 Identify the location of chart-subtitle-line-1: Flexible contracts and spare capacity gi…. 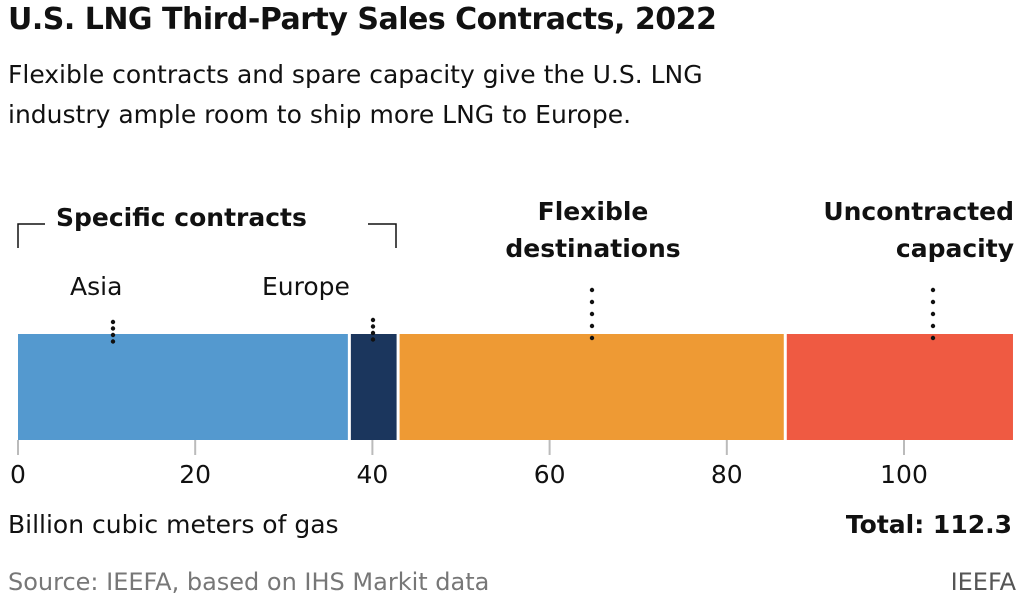
(355, 74).